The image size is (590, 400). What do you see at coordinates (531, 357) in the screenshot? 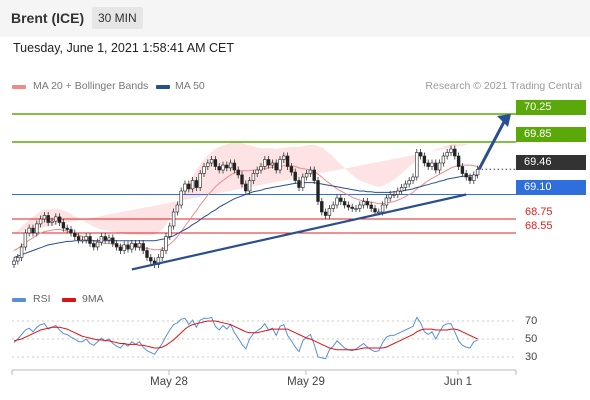
I see `rsi-tick-30: 30` at bounding box center [531, 357].